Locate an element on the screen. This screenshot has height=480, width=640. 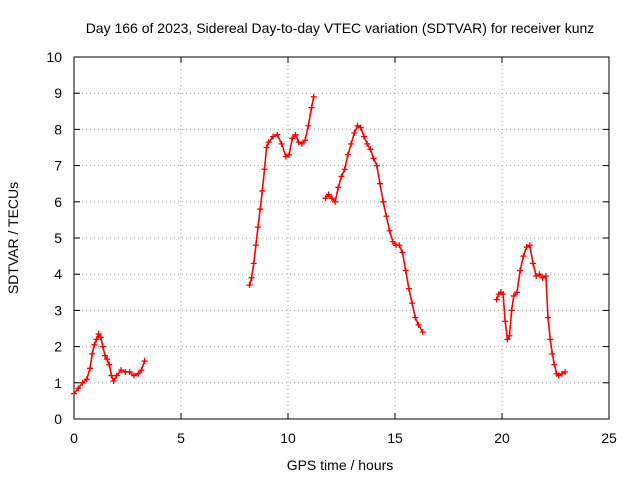
y-tick-label: 5 is located at coordinates (58, 238).